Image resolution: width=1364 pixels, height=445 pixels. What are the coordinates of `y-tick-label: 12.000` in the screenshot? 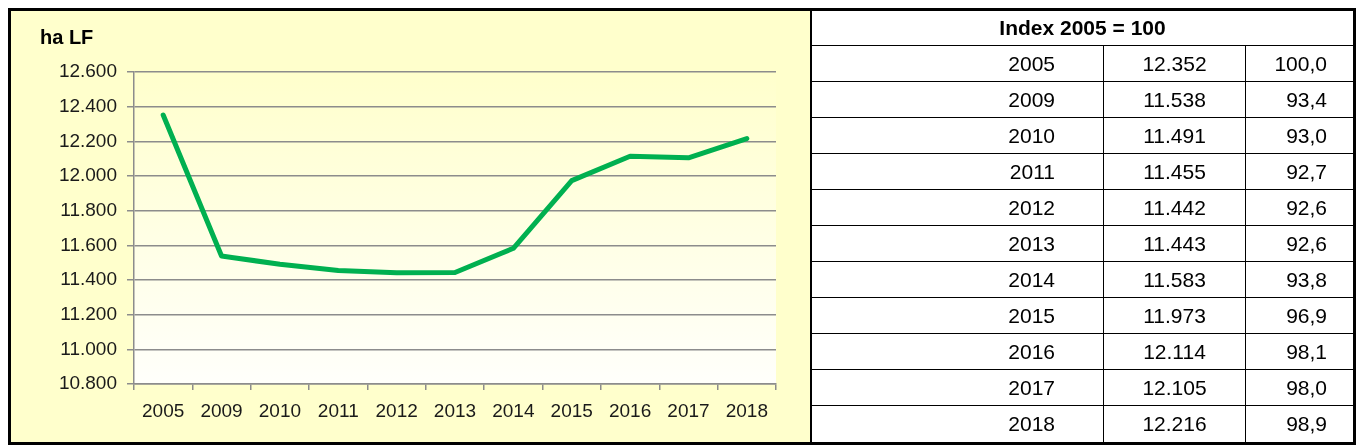 It's located at (87, 175).